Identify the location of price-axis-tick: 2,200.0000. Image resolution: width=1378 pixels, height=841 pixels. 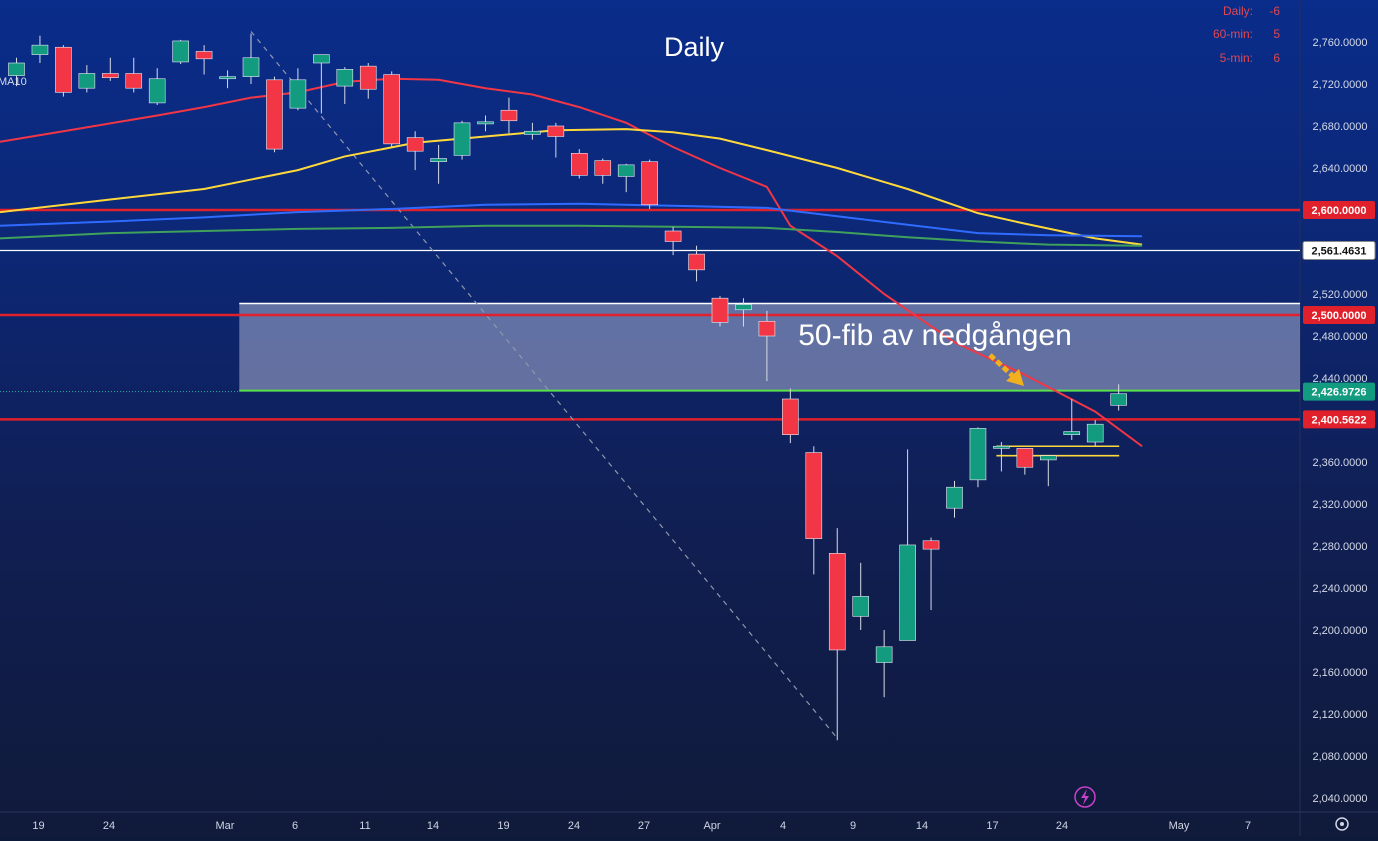
(1339, 631).